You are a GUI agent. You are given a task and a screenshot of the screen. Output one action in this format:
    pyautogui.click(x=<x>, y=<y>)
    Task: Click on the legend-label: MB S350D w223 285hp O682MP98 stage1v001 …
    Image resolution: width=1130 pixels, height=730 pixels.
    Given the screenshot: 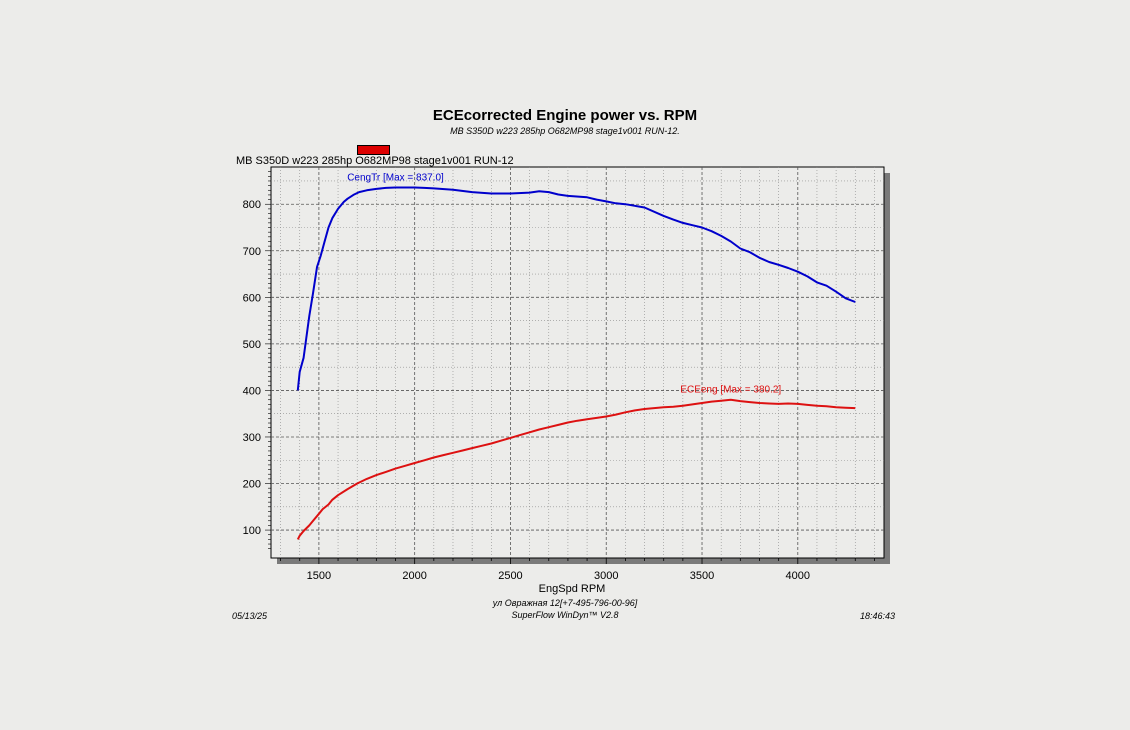 What is the action you would take?
    pyautogui.click(x=375, y=161)
    